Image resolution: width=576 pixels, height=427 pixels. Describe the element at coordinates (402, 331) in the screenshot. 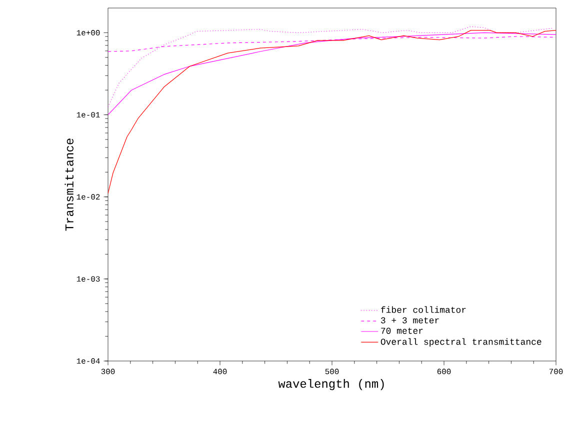

I see `legend-label: 70 meter` at that location.